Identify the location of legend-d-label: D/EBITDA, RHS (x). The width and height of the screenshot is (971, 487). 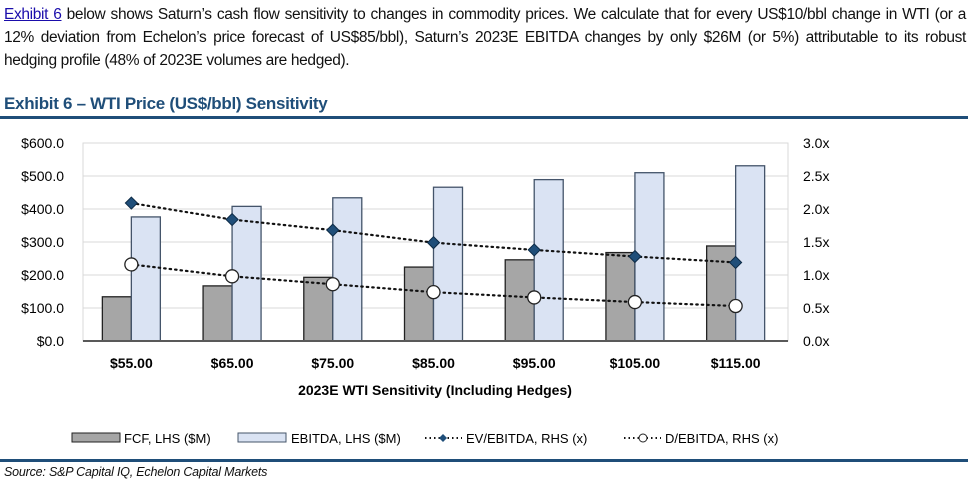
(721, 438).